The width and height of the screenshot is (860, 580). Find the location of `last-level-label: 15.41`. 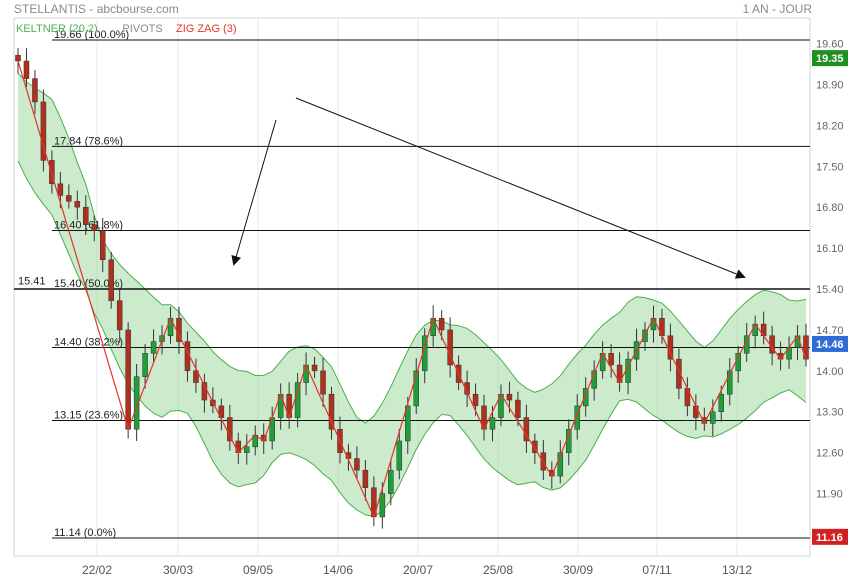

last-level-label: 15.41 is located at coordinates (32, 281).